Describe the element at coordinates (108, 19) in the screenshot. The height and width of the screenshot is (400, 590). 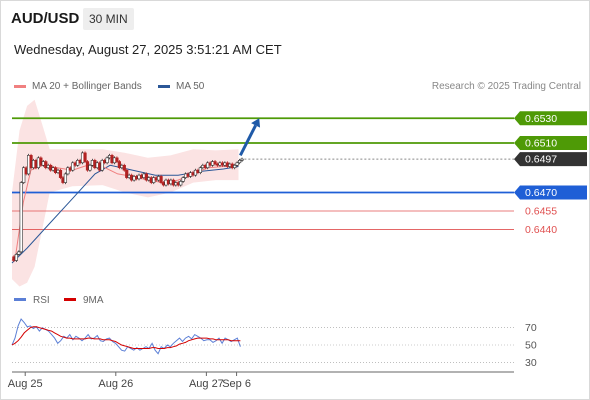
I see `timeframe-badge: 30 MIN` at that location.